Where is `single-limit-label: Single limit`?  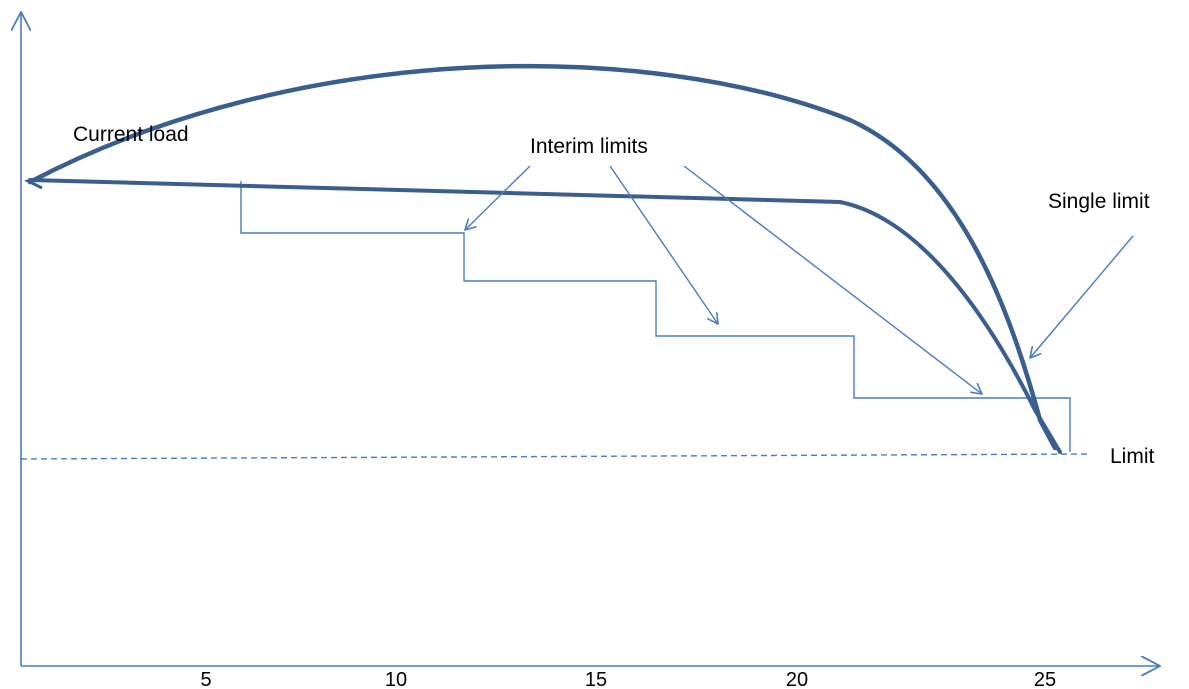
single-limit-label: Single limit is located at coordinates (1099, 201).